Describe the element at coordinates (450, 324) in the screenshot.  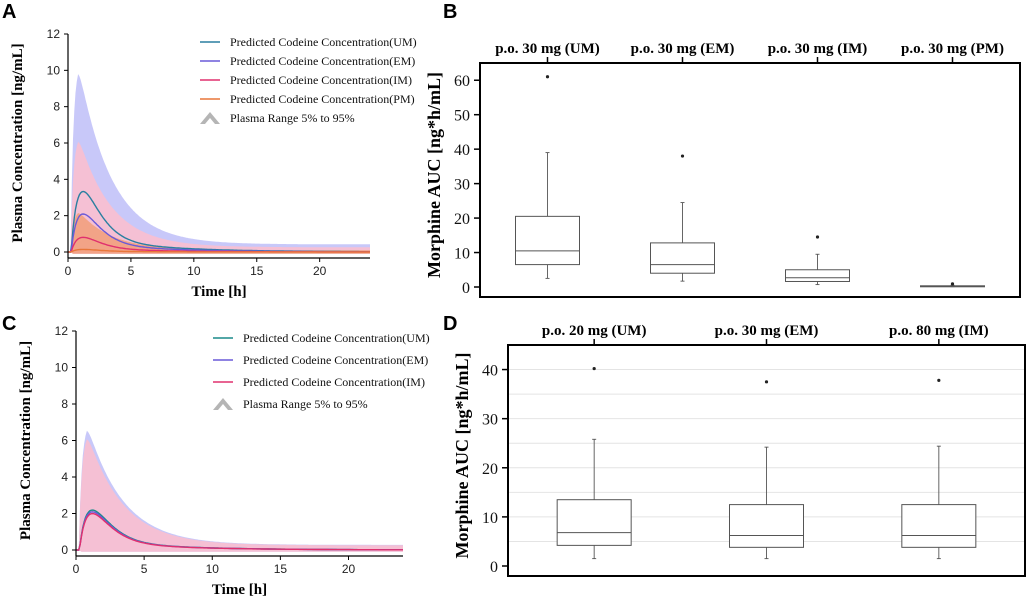
I see `panel-letter-d: D` at that location.